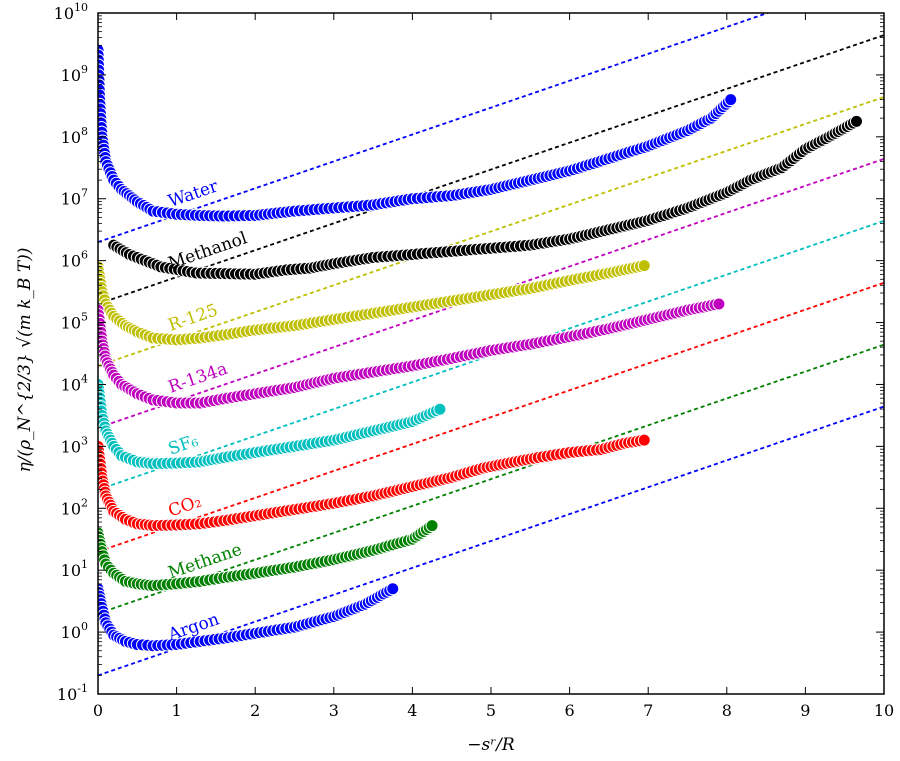 The width and height of the screenshot is (900, 761). I want to click on y-tick-exponent: 1, so click(84, 564).